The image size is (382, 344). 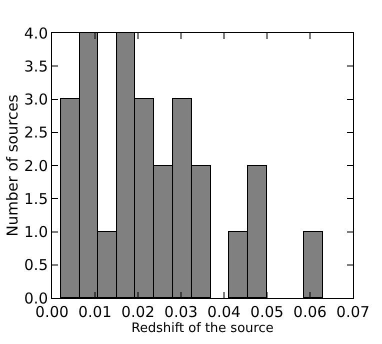 What do you see at coordinates (36, 265) in the screenshot?
I see `y-tick-label: 0.5` at bounding box center [36, 265].